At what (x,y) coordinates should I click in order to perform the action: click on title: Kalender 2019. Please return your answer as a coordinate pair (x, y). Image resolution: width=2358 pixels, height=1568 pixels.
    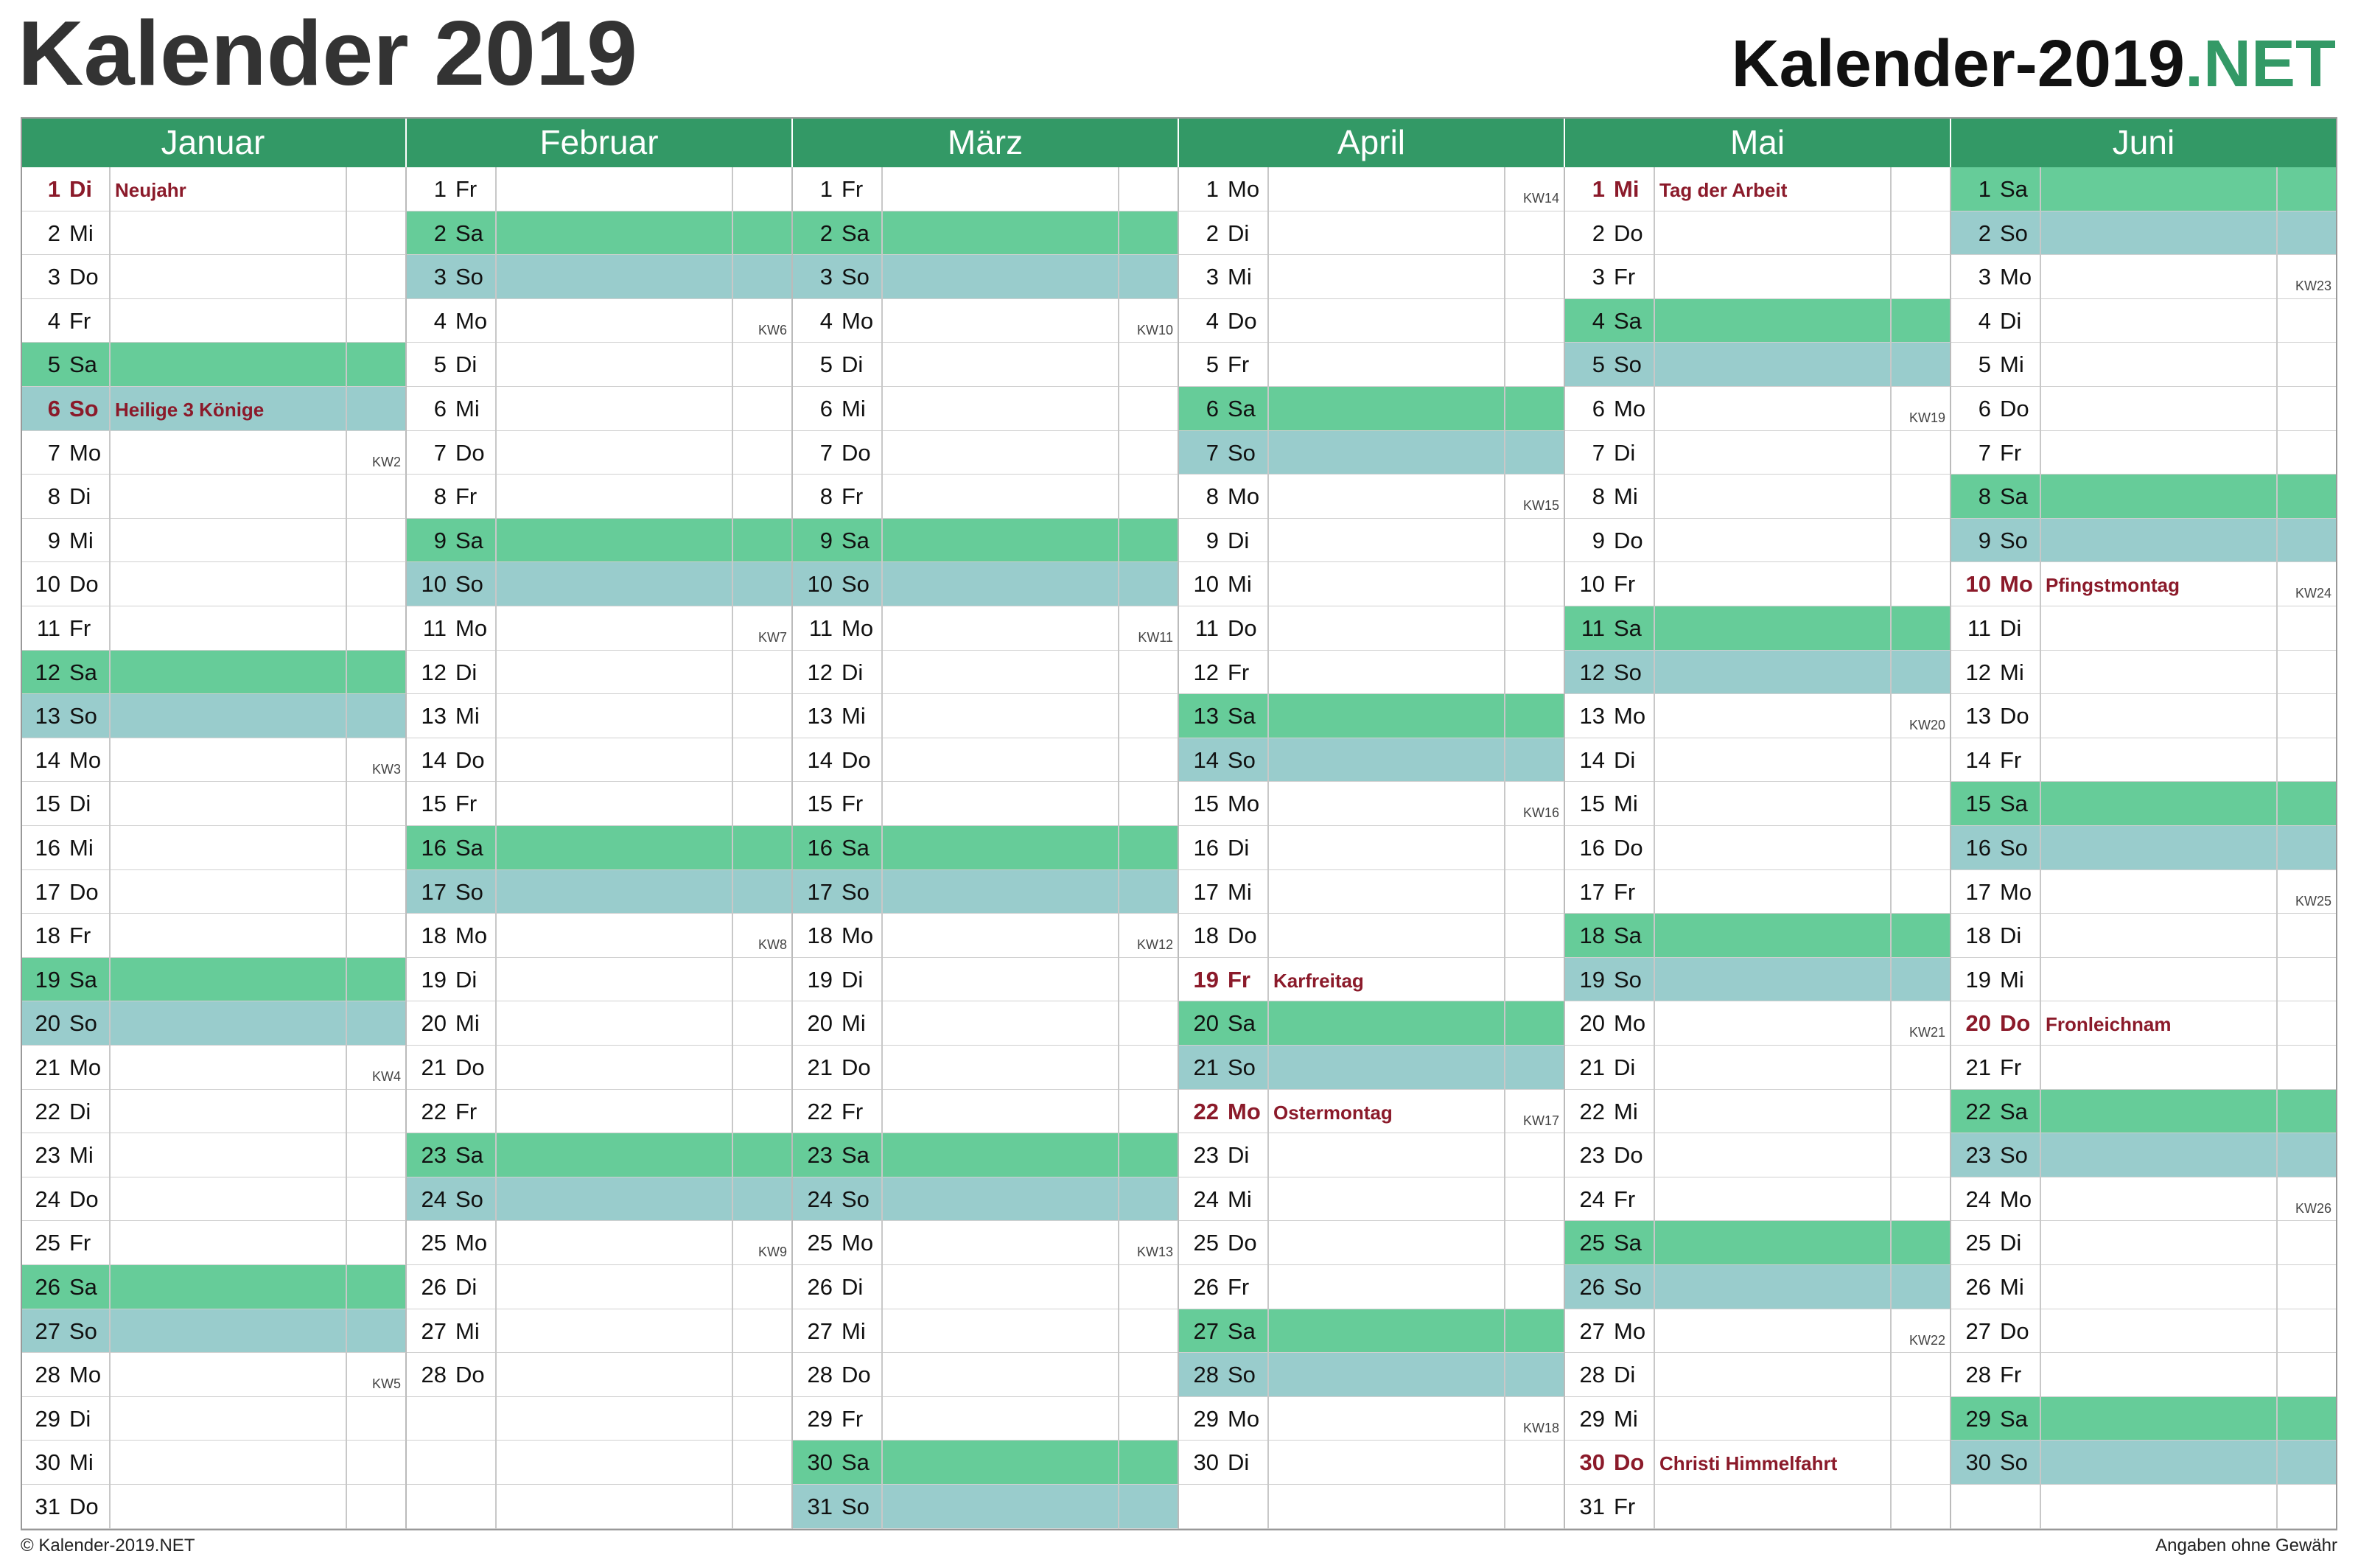
    Looking at the image, I should click on (327, 54).